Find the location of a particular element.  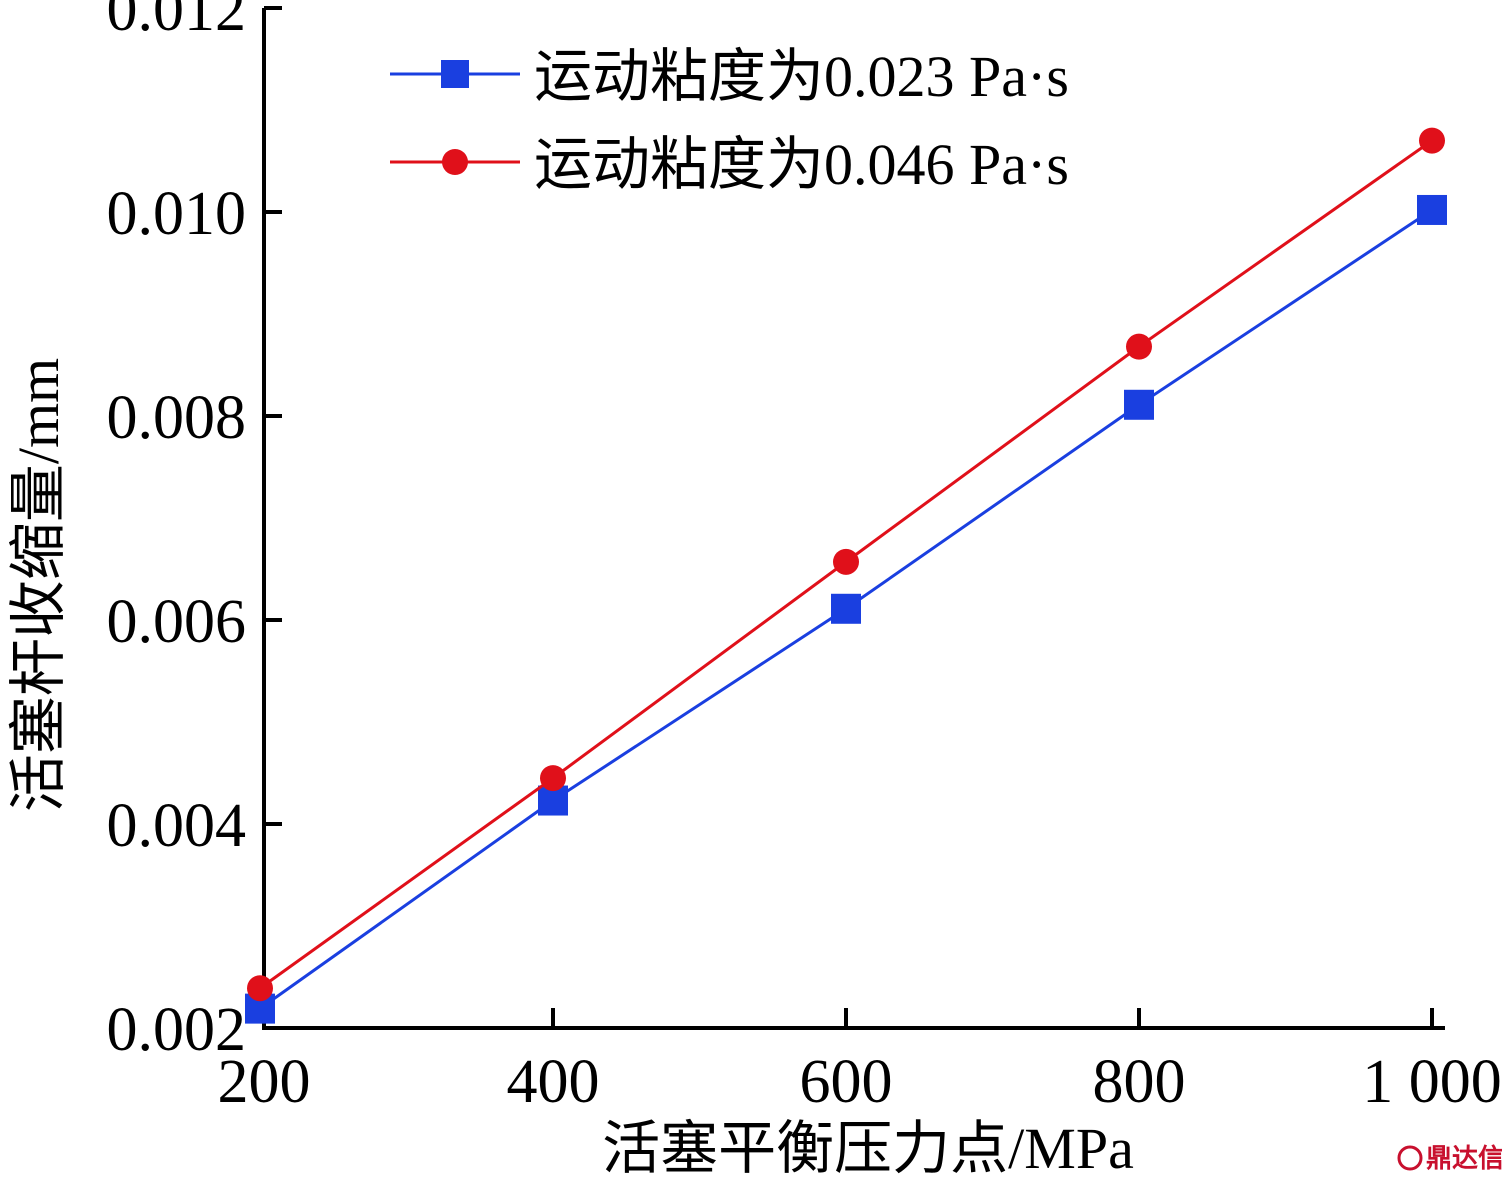

watermark: 鼎达信 is located at coordinates (1449, 1159).